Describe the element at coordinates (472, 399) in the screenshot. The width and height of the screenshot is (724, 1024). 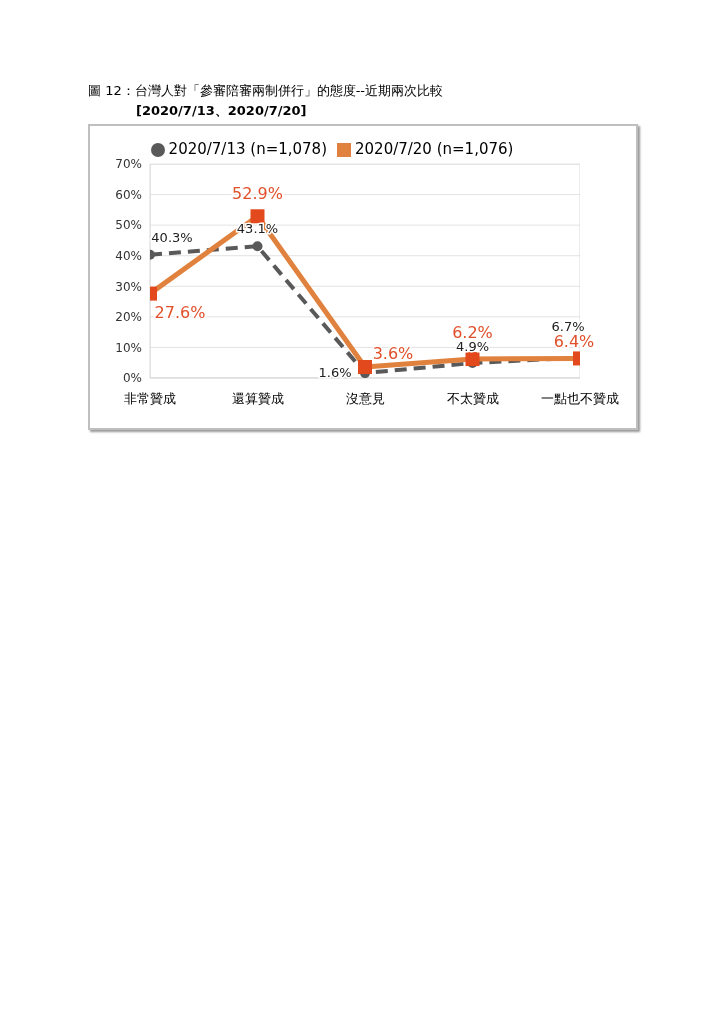
I see `x-tick-label: 不太贊成` at that location.